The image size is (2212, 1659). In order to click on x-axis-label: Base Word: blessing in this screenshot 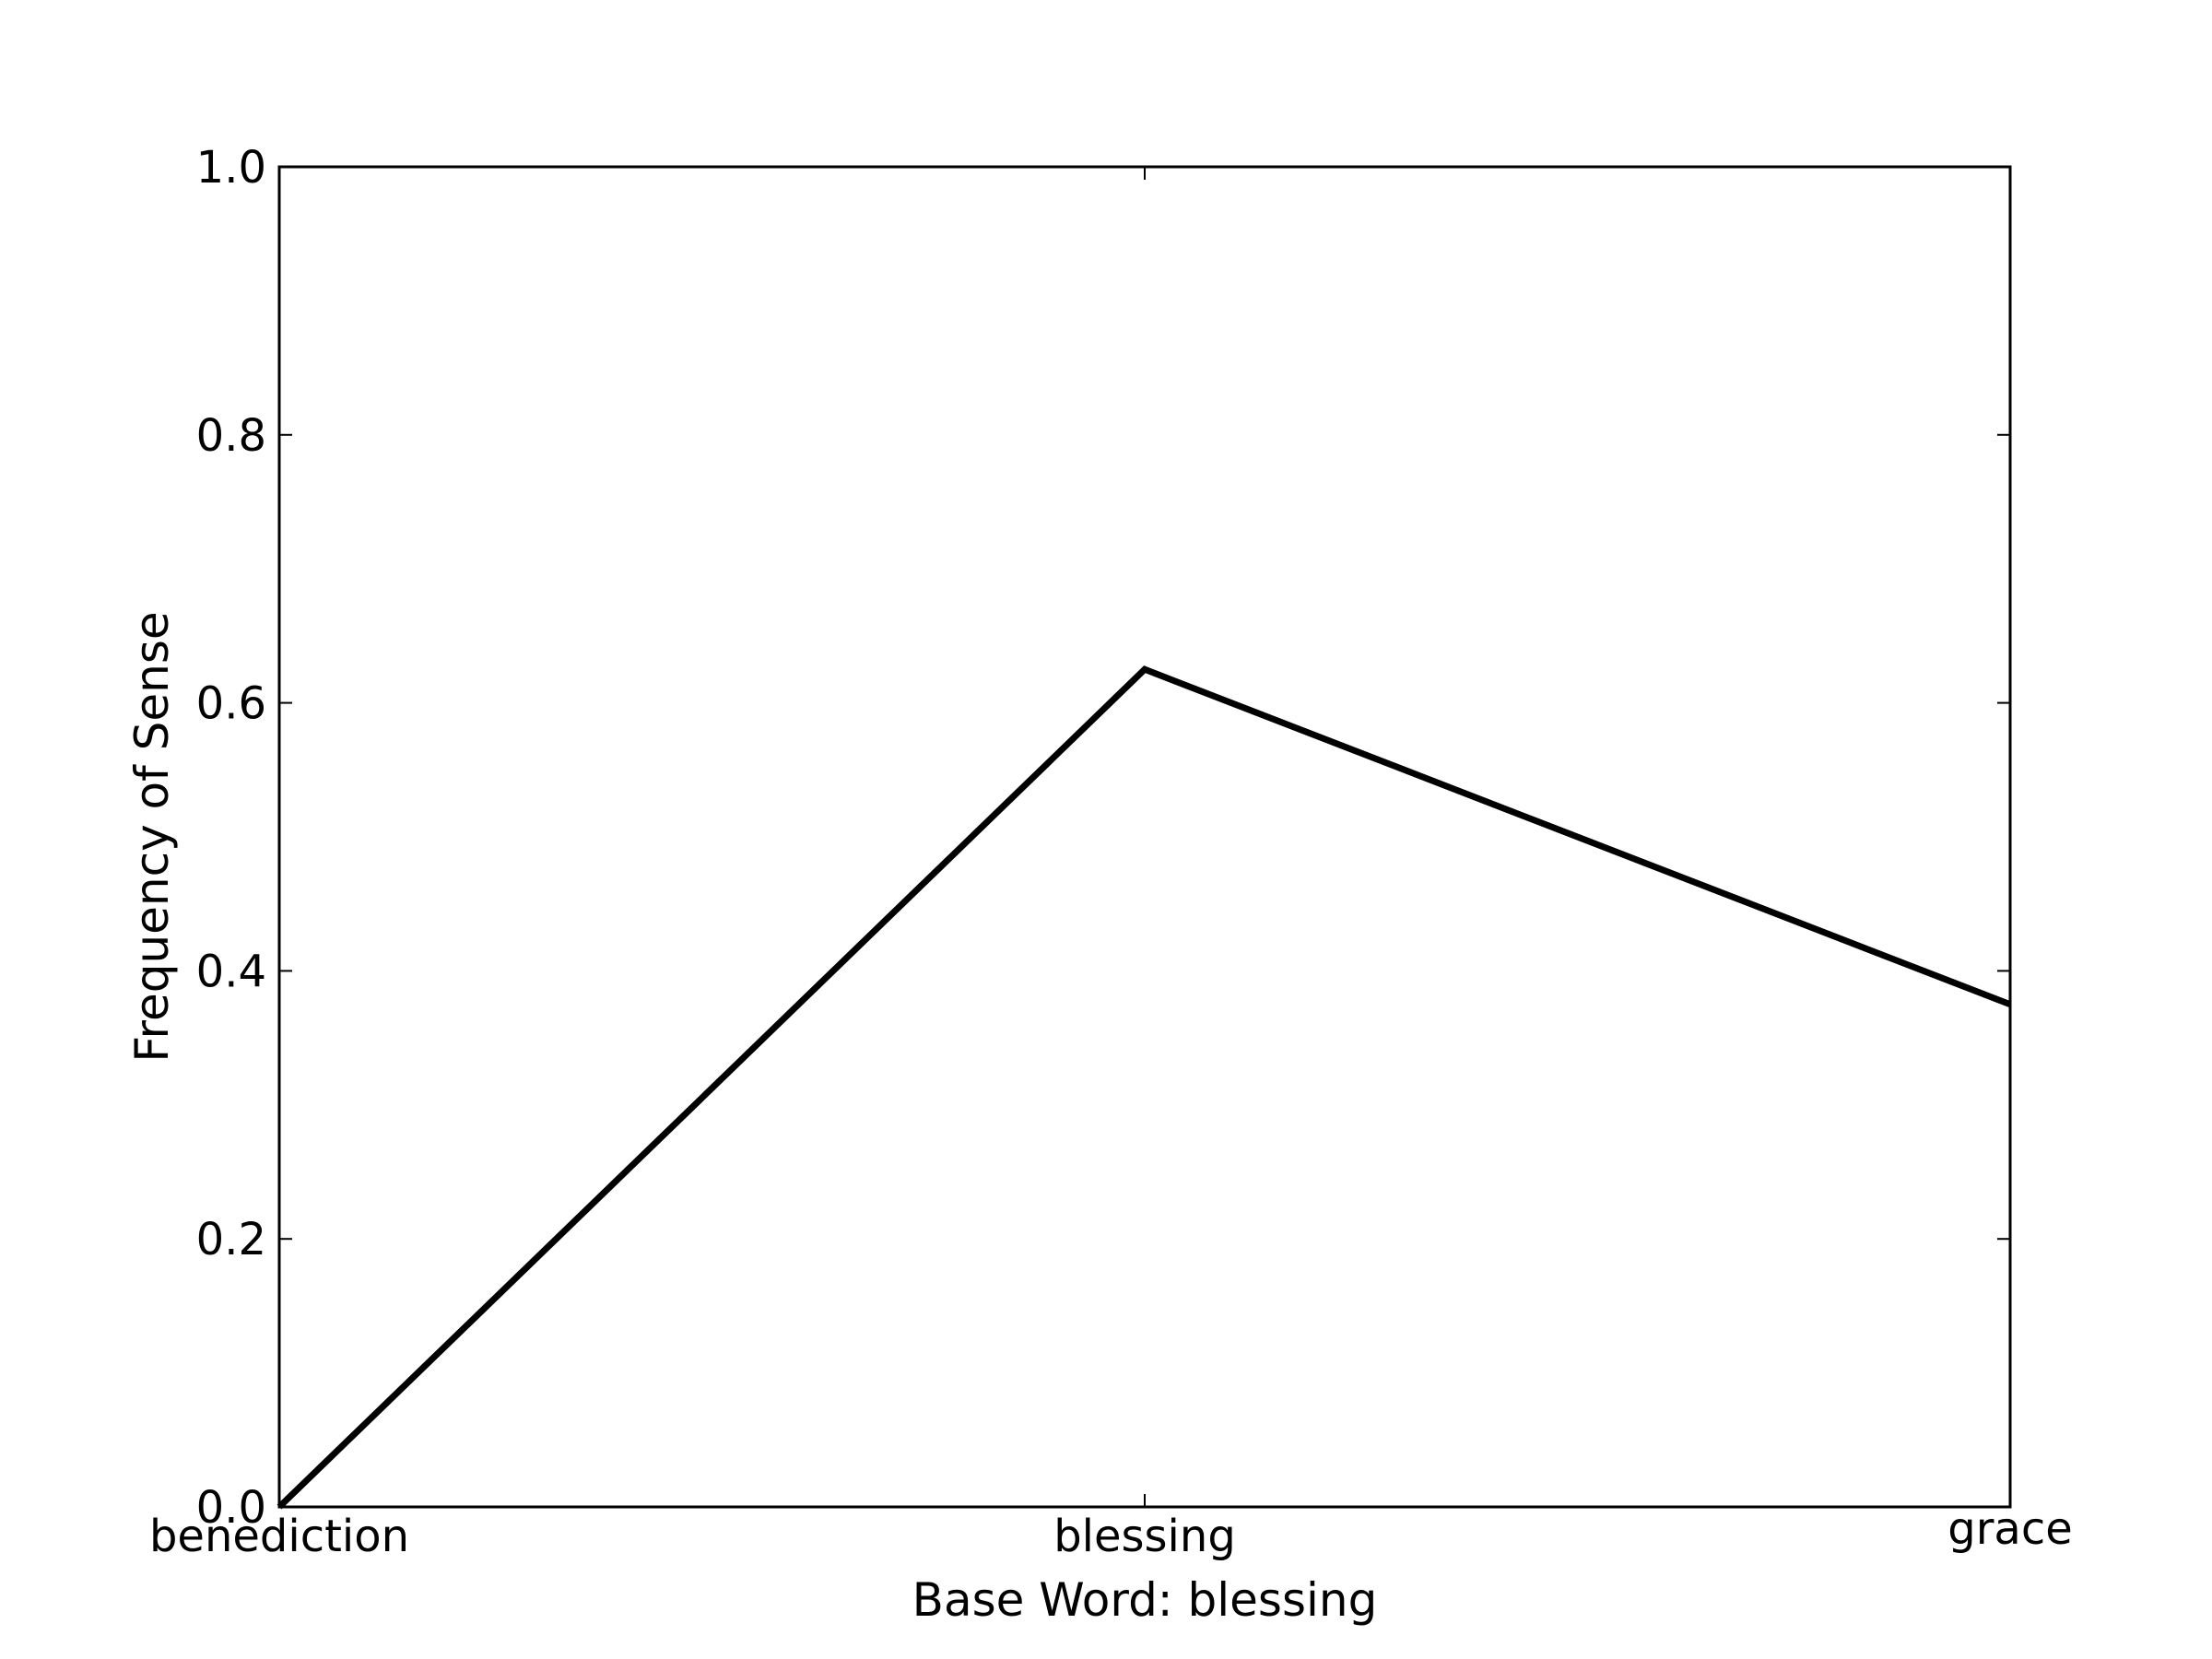, I will do `click(1145, 1600)`.